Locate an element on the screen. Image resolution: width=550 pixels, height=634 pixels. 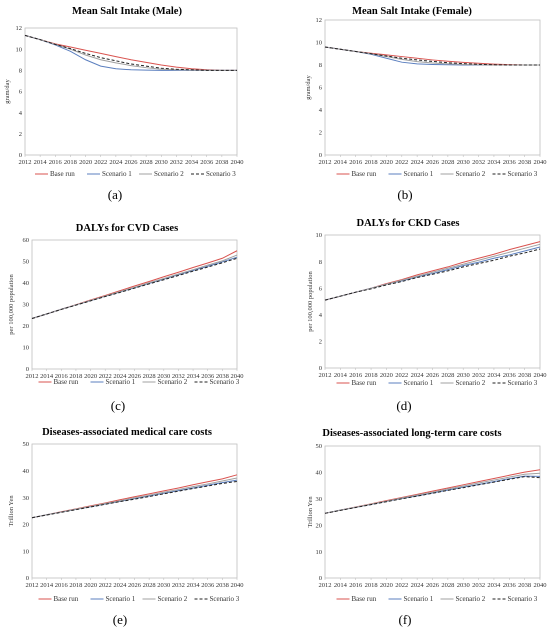
panel-label: (f) is located at coordinates (405, 619).